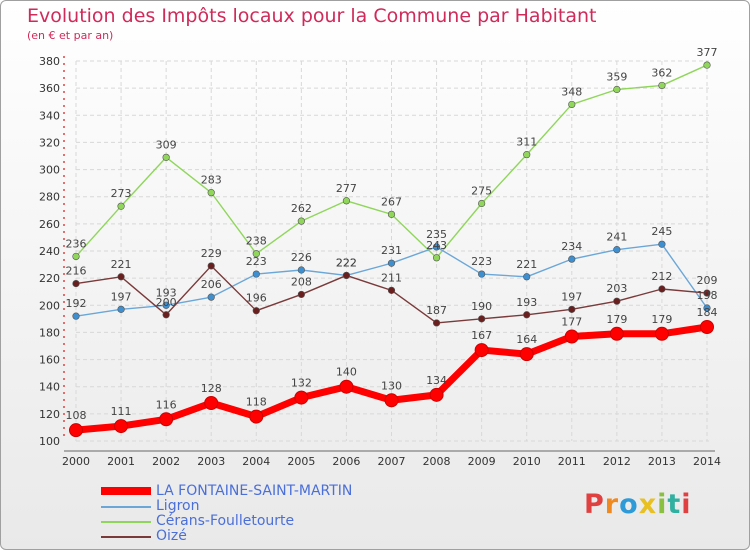  I want to click on x-tick-label: 2005, so click(301, 461).